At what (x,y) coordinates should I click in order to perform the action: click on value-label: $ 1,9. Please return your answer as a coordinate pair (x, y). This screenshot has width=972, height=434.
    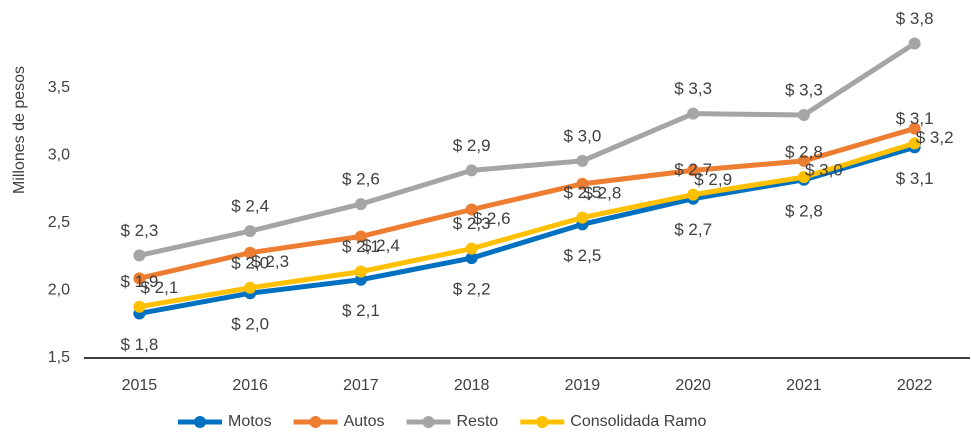
    Looking at the image, I should click on (139, 281).